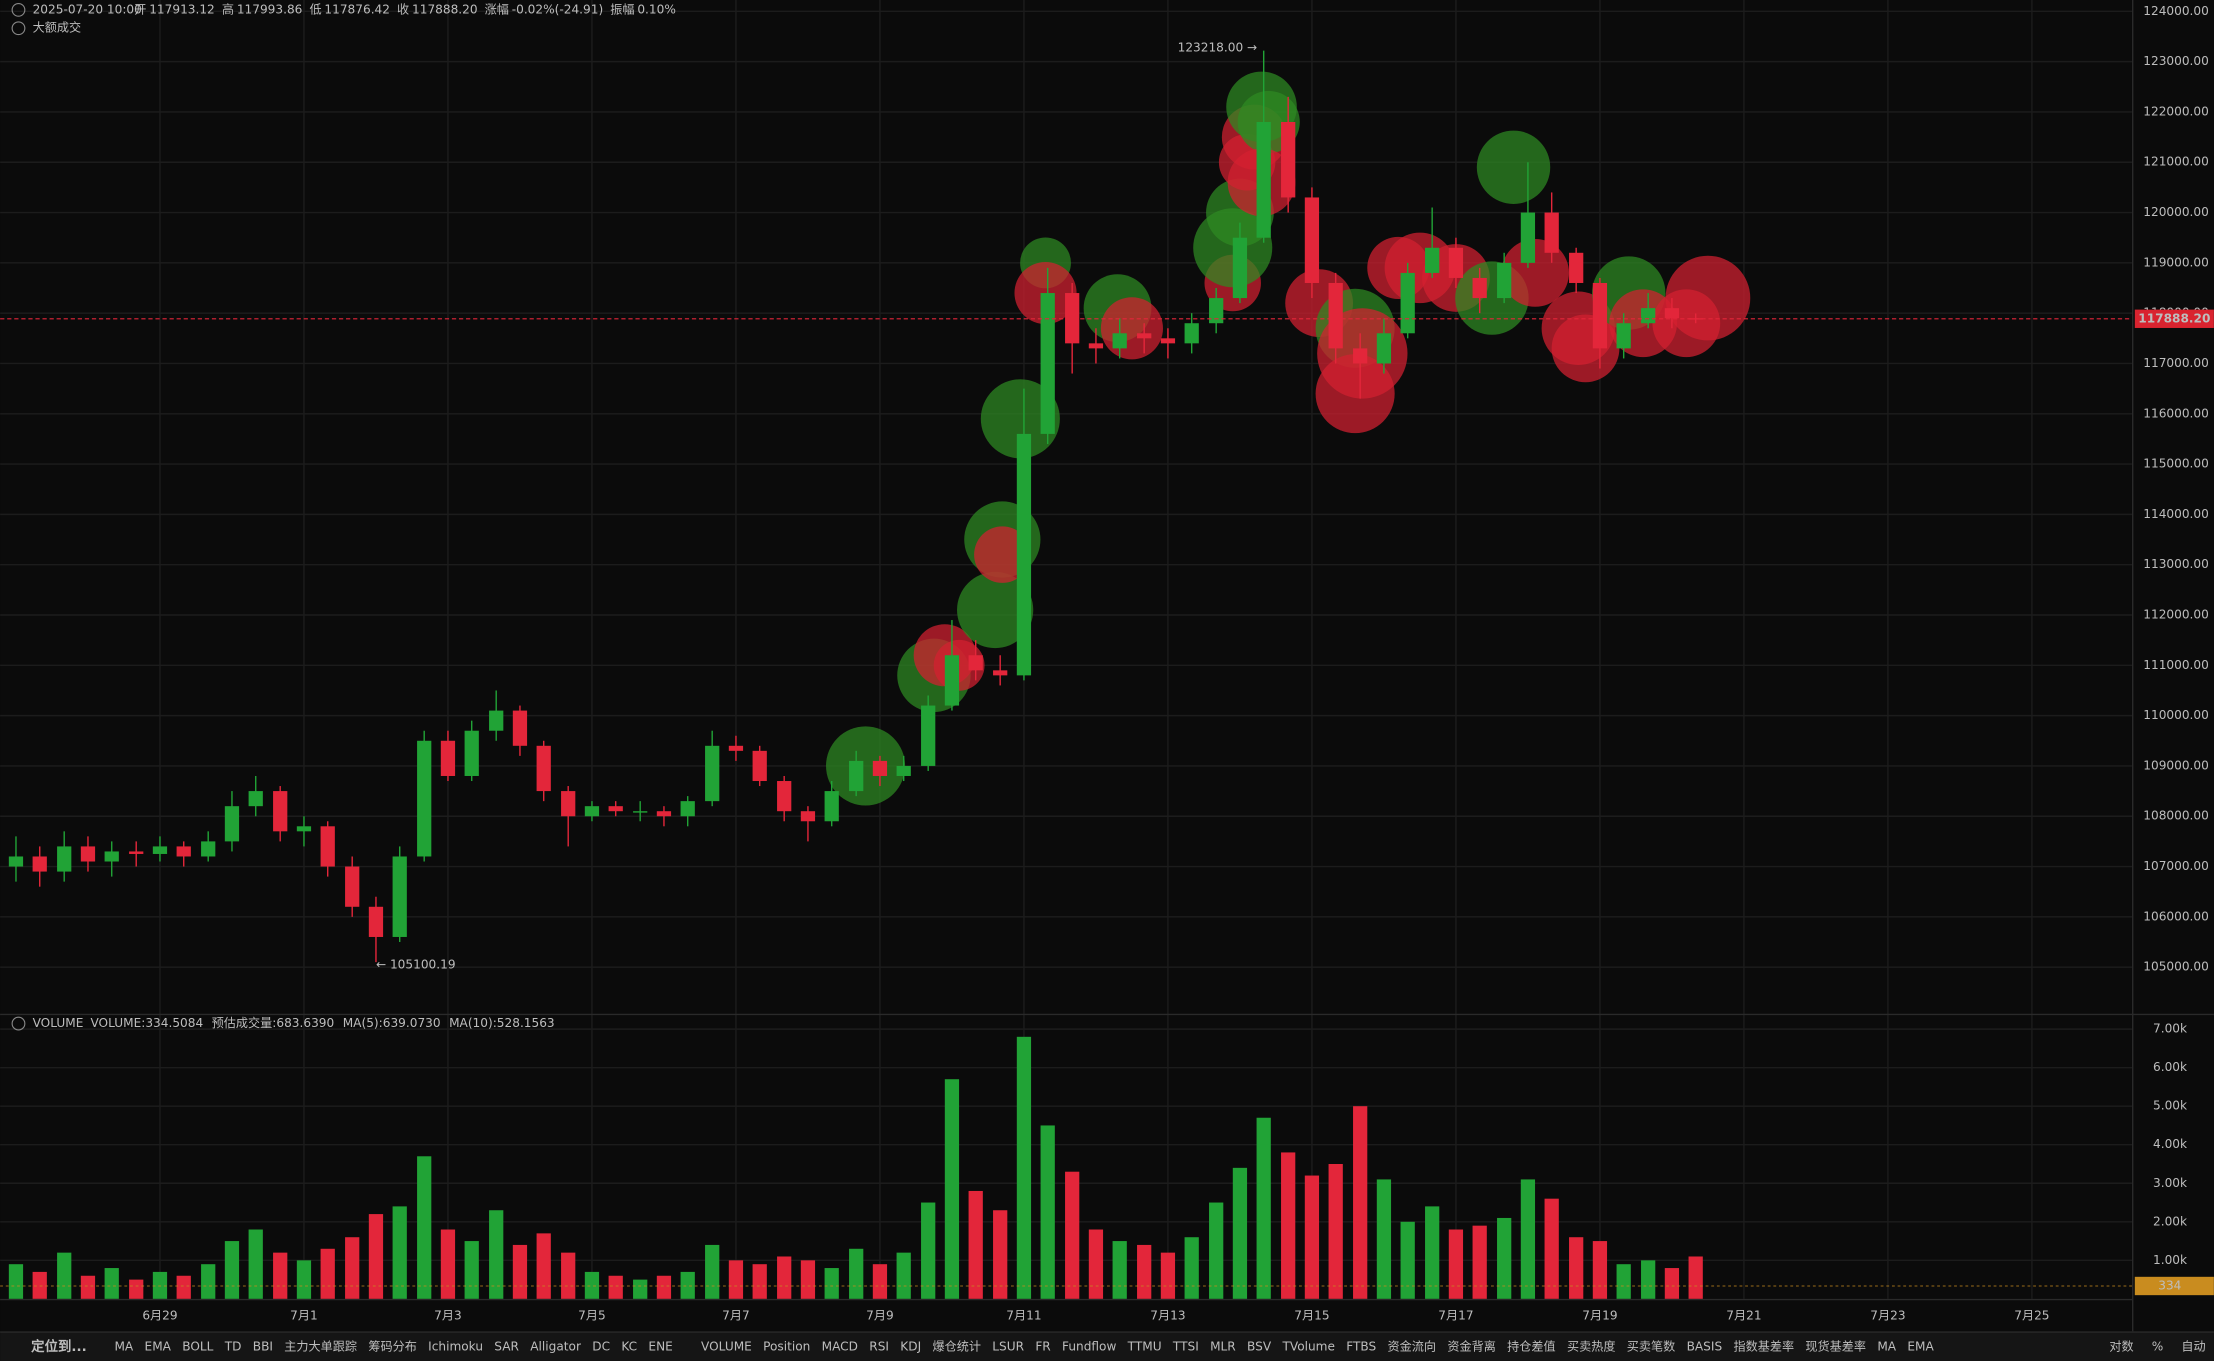  What do you see at coordinates (1008, 1346) in the screenshot?
I see `toolbar-item: LSUR` at bounding box center [1008, 1346].